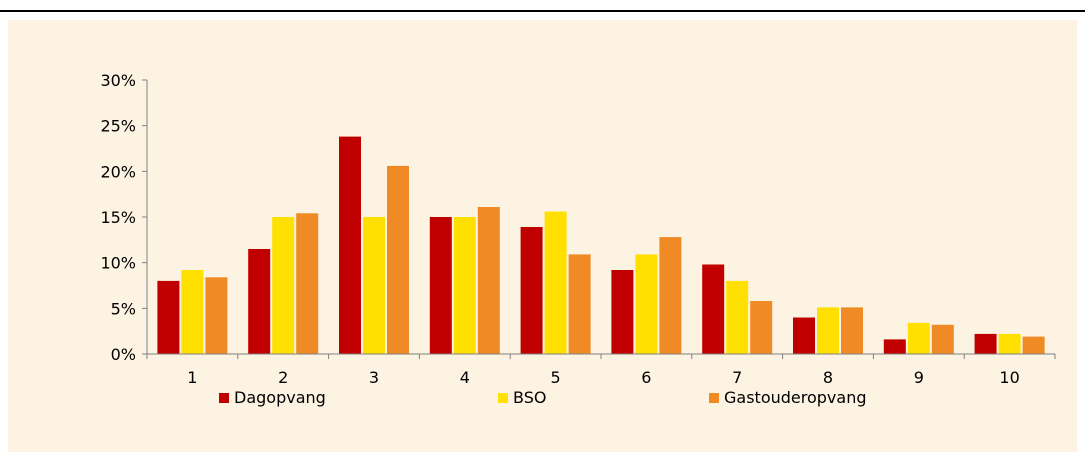 This screenshot has height=460, width=1085. What do you see at coordinates (118, 263) in the screenshot?
I see `y-tick-label: 10%` at bounding box center [118, 263].